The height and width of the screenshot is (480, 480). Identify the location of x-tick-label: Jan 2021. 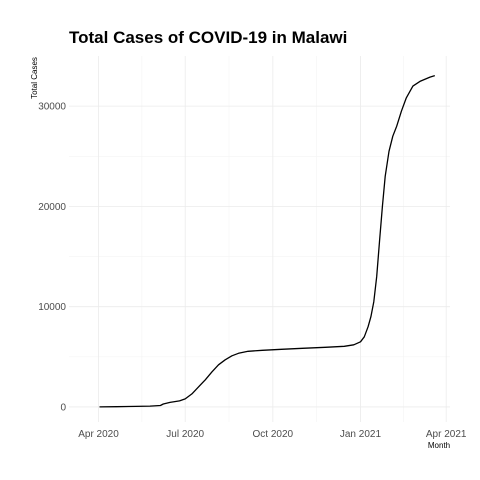
(361, 434).